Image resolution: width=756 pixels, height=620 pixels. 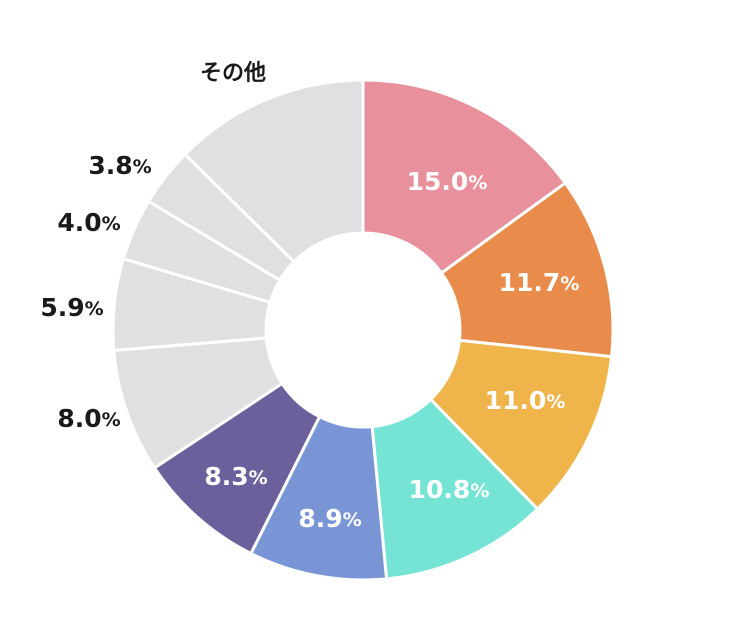 I want to click on slice-label-8: 5.9%, so click(x=71, y=307).